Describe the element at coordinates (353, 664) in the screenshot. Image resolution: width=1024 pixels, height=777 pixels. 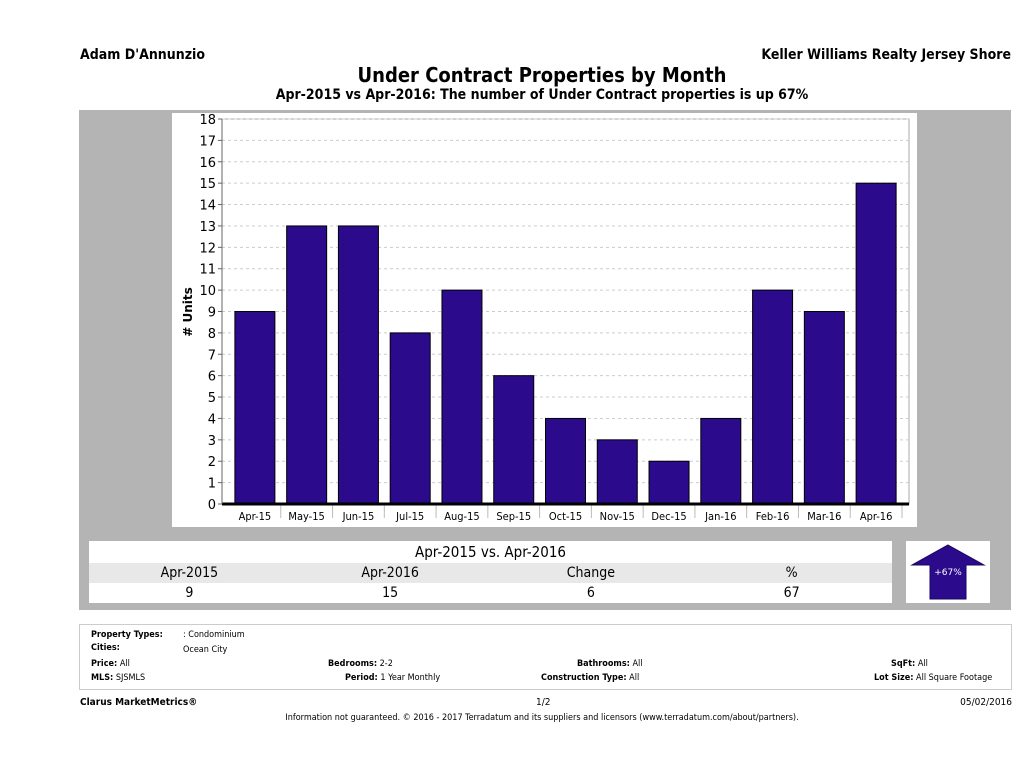
I see `label: Bedrooms:` at that location.